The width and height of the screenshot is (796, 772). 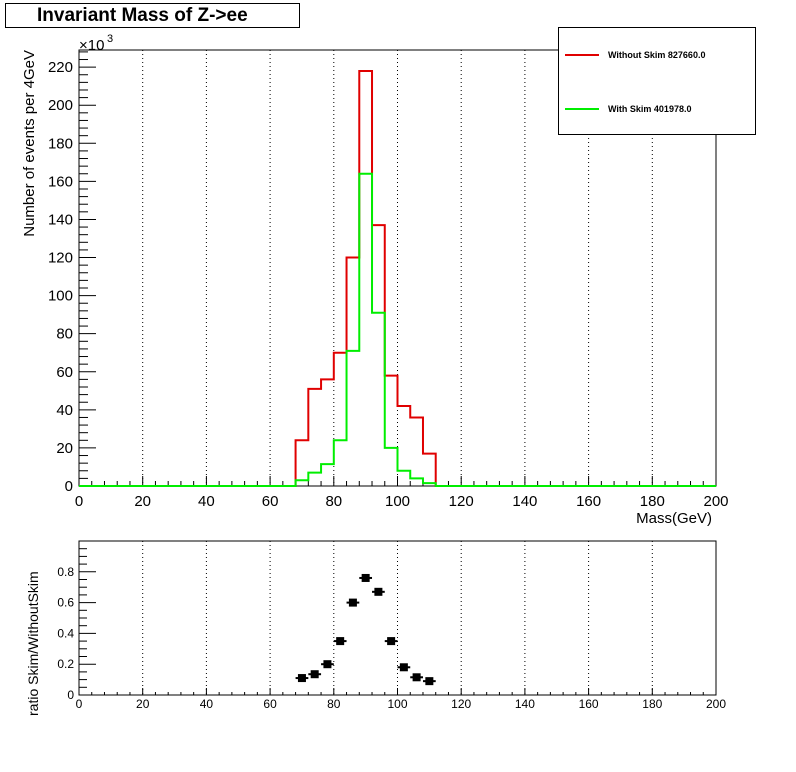 What do you see at coordinates (270, 704) in the screenshot?
I see `ratio-x-tick-label: 60` at bounding box center [270, 704].